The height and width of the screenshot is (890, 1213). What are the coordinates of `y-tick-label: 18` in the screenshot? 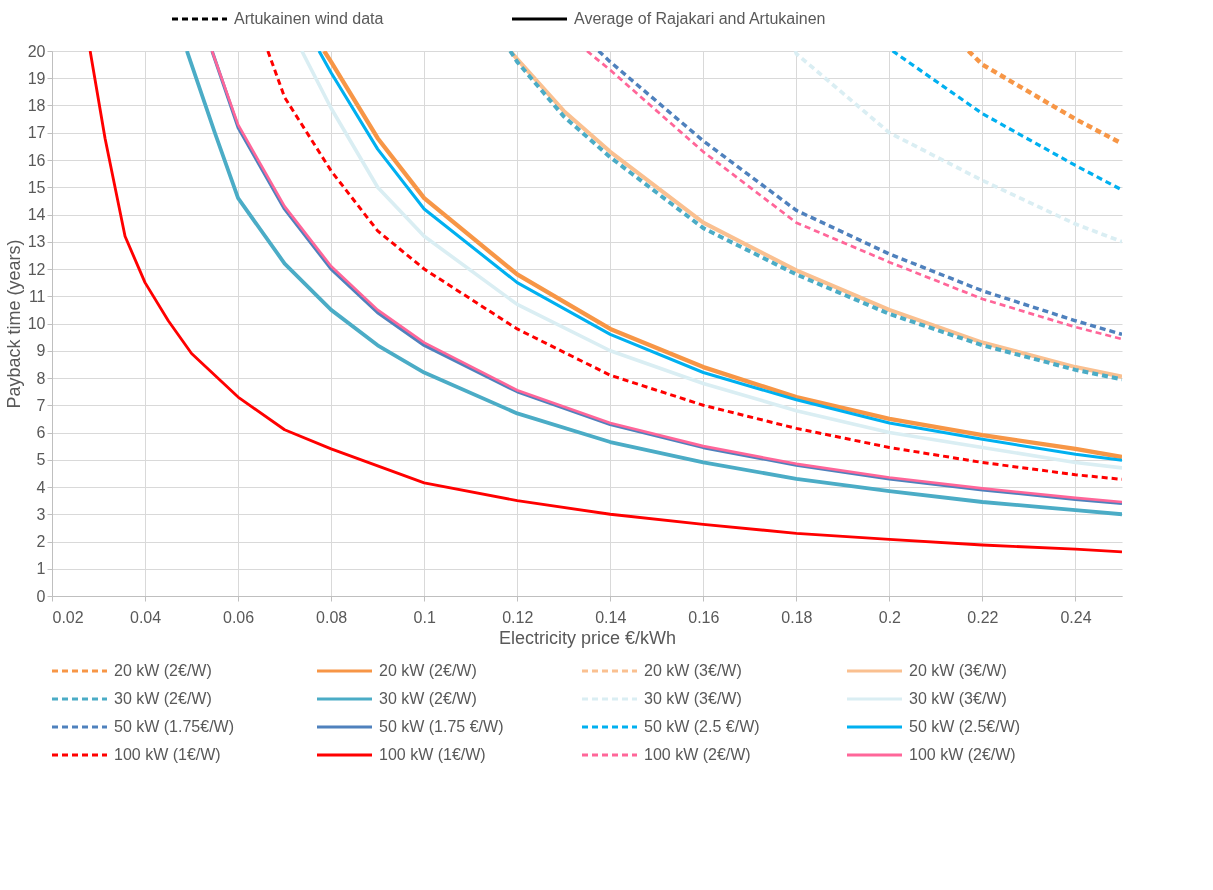 It's located at (36, 105).